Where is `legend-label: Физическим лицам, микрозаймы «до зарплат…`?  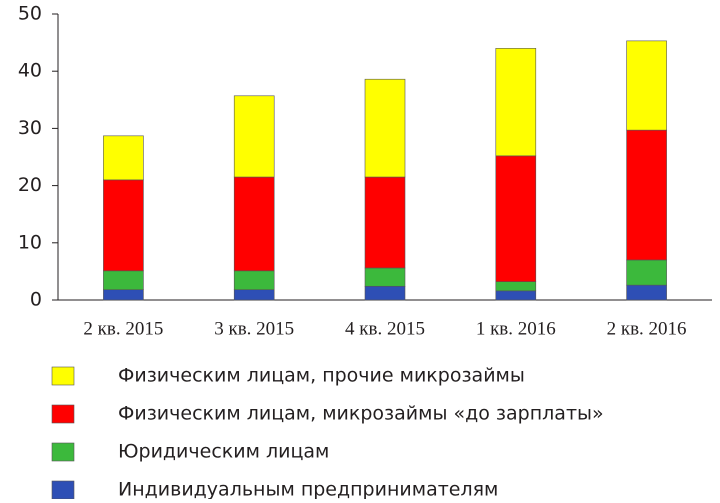
legend-label: Физическим лицам, микрозаймы «до зарплат… is located at coordinates (361, 414).